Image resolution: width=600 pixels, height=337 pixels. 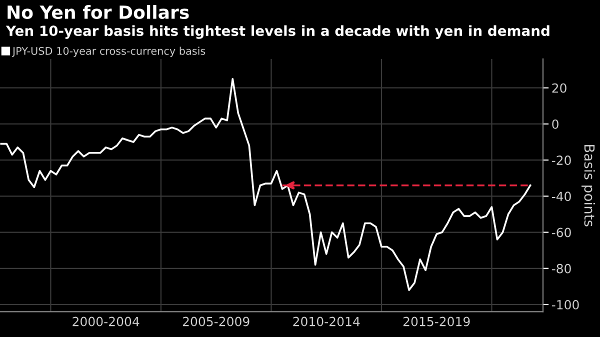 What do you see at coordinates (561, 197) in the screenshot?
I see `y-tick-label: -40` at bounding box center [561, 197].